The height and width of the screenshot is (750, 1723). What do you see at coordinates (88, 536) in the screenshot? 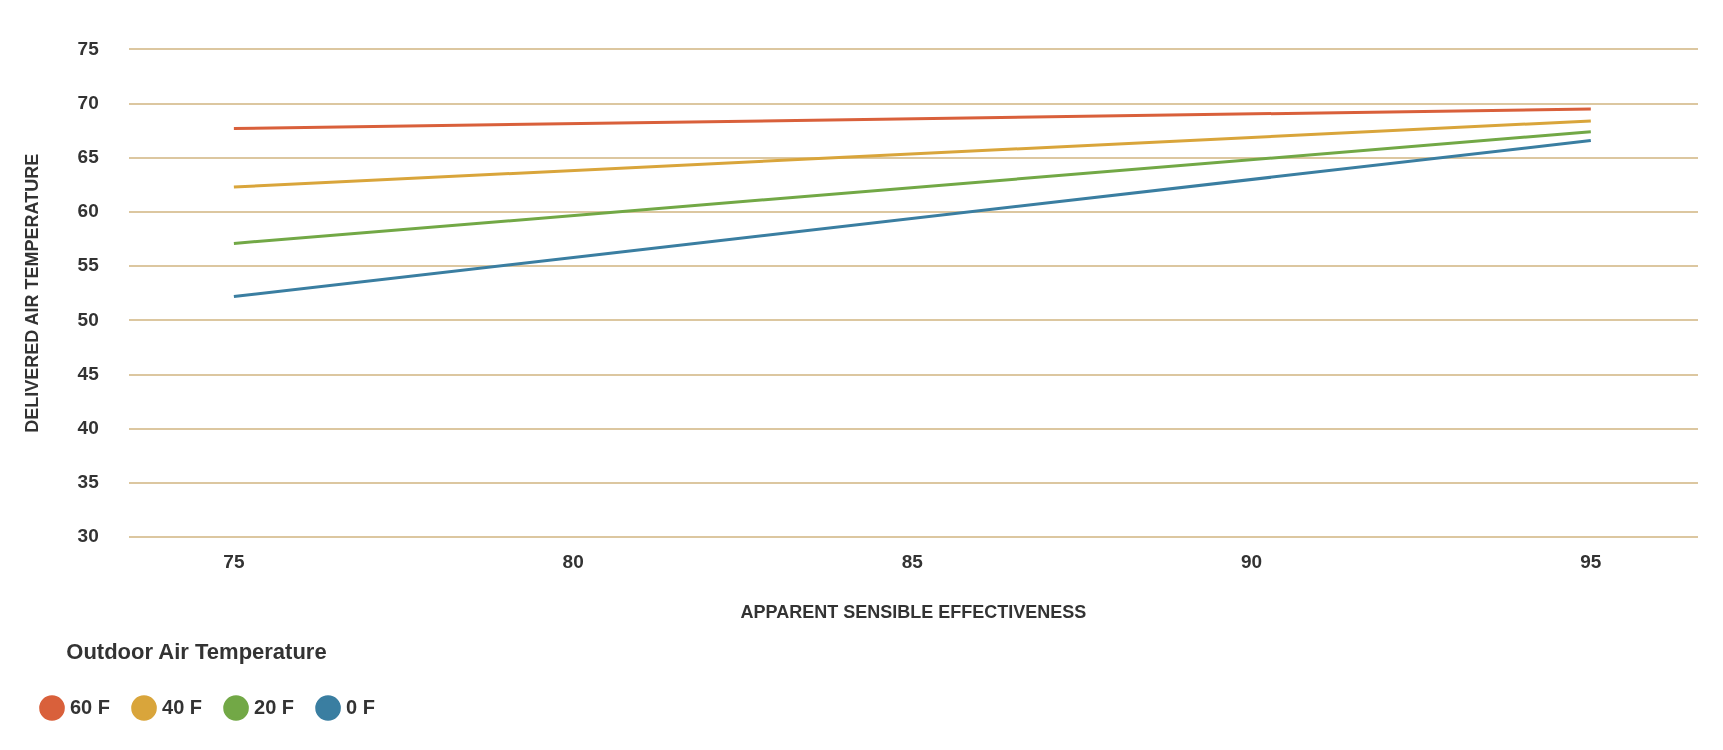
I see `y-tick-label: 30` at bounding box center [88, 536].